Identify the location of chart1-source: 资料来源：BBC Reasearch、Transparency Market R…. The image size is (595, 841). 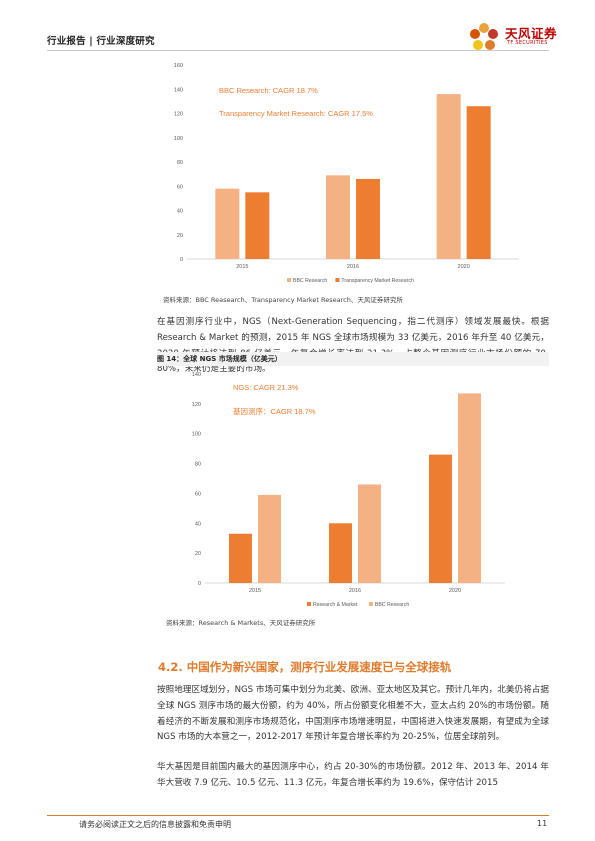
(283, 300).